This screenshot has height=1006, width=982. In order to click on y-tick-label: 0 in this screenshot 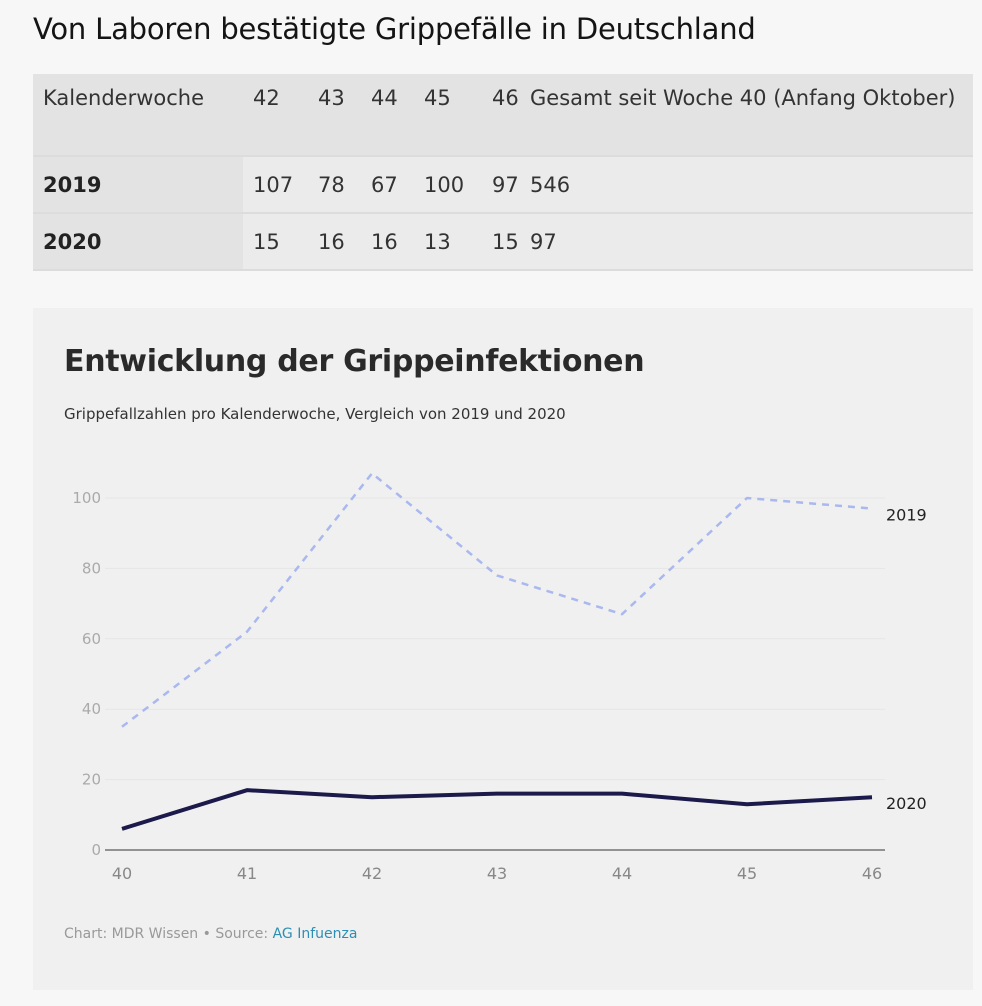, I will do `click(96, 850)`.